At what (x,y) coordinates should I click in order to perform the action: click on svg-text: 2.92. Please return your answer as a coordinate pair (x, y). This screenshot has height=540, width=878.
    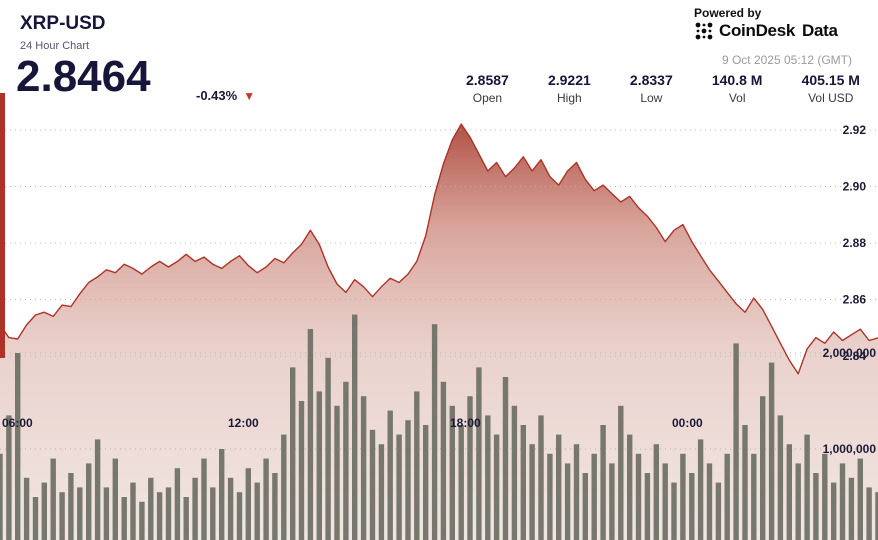
    Looking at the image, I should click on (855, 130).